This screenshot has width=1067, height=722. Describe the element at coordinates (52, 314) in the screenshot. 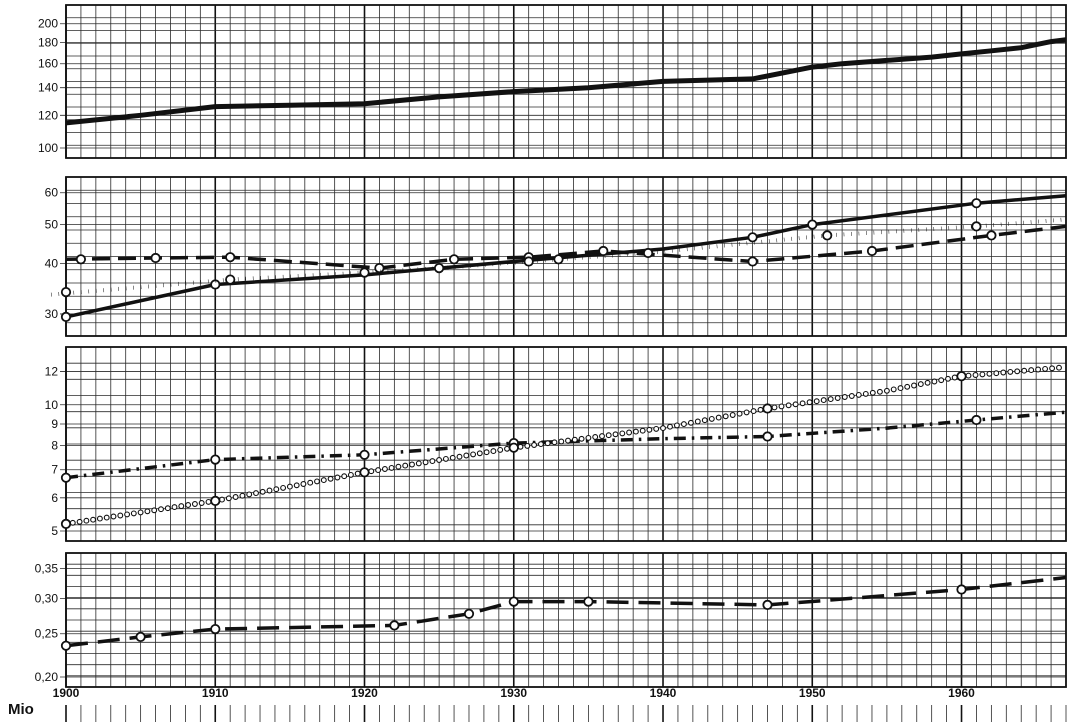

I see `y-tick-label: 30` at that location.